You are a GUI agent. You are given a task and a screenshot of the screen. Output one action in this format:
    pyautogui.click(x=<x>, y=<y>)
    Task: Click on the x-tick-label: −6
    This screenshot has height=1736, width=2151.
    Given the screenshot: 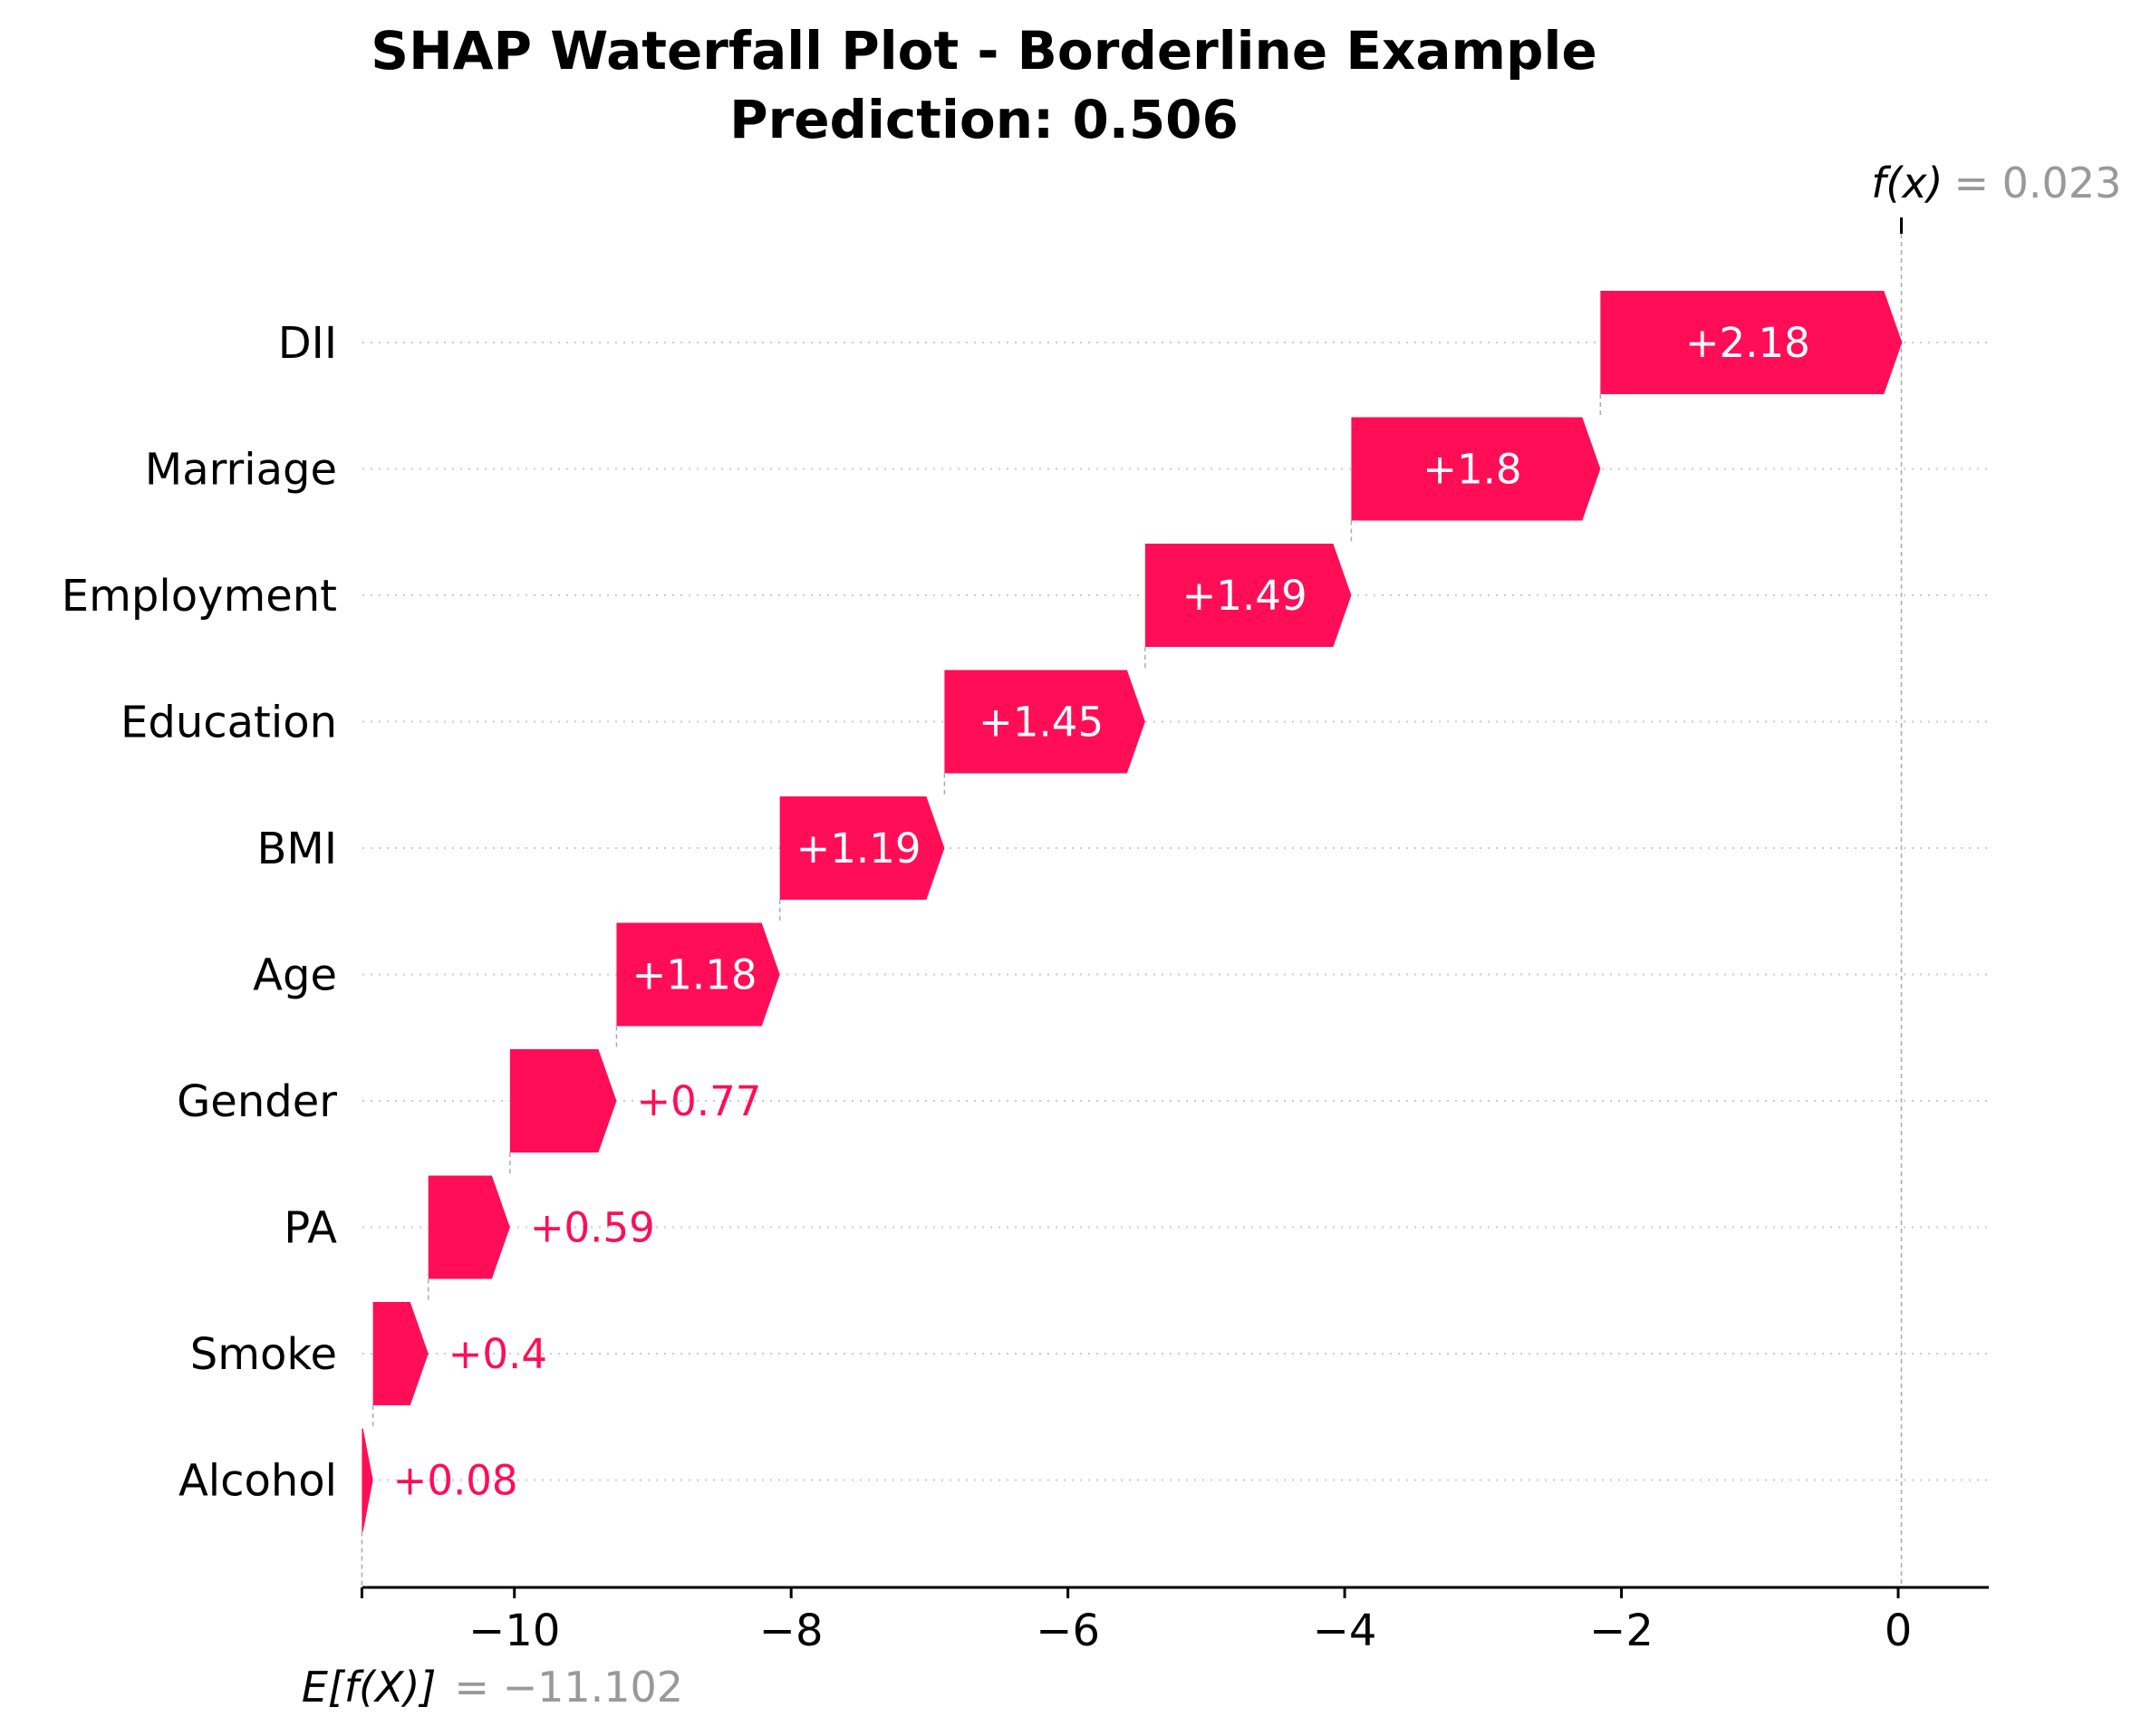 What is the action you would take?
    pyautogui.click(x=1068, y=1631)
    